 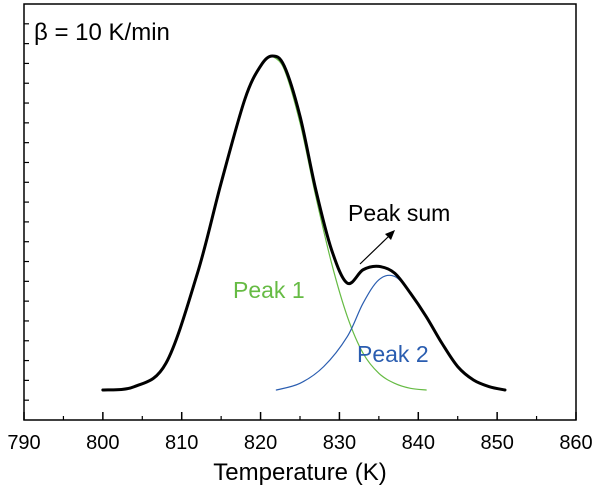 I want to click on x-tick-label: 830, so click(x=339, y=443).